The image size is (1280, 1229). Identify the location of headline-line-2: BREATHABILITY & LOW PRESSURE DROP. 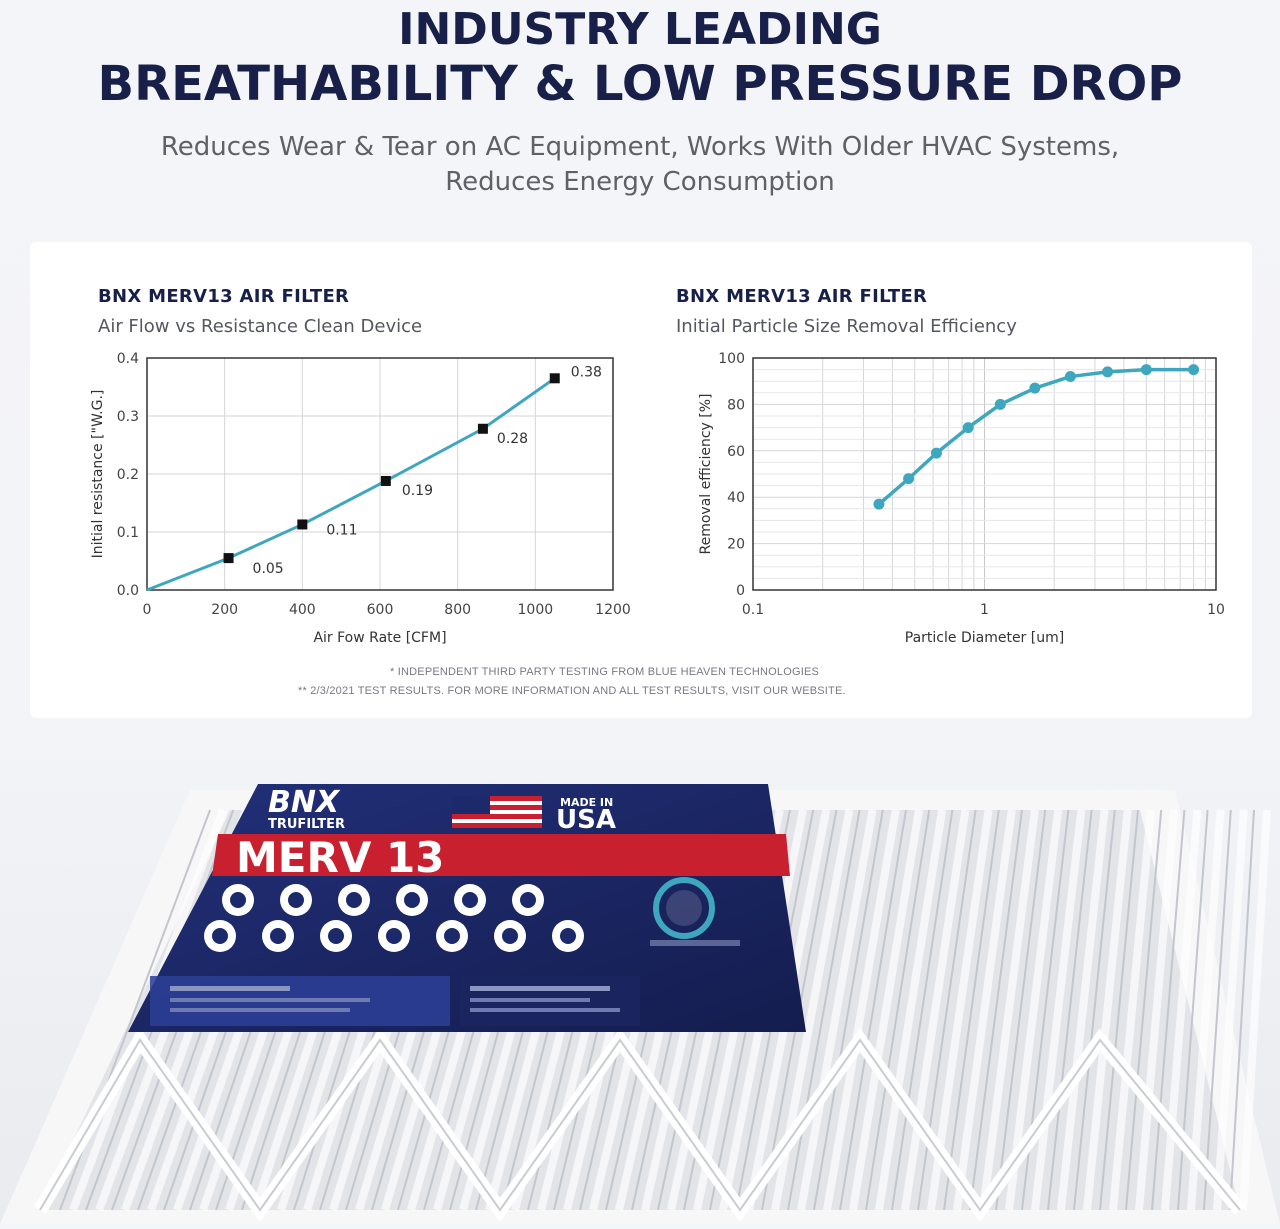
(640, 84).